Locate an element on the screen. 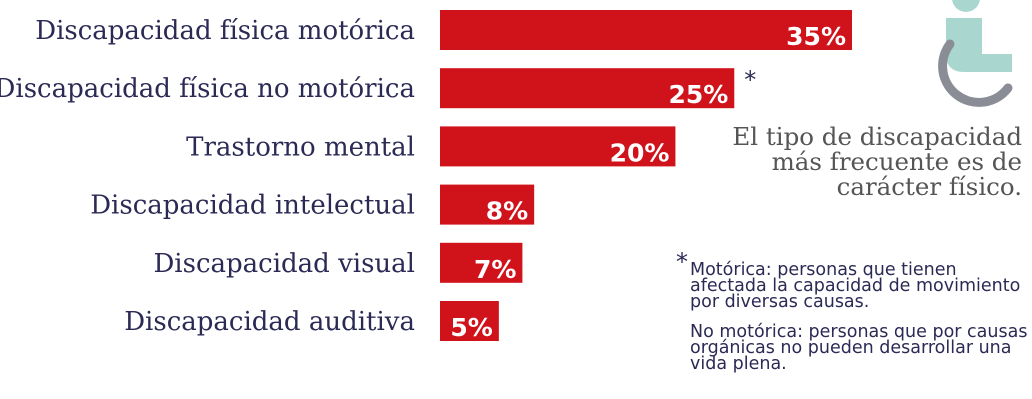 The width and height of the screenshot is (1032, 399). category-label: Discapacidad auditiva is located at coordinates (269, 322).